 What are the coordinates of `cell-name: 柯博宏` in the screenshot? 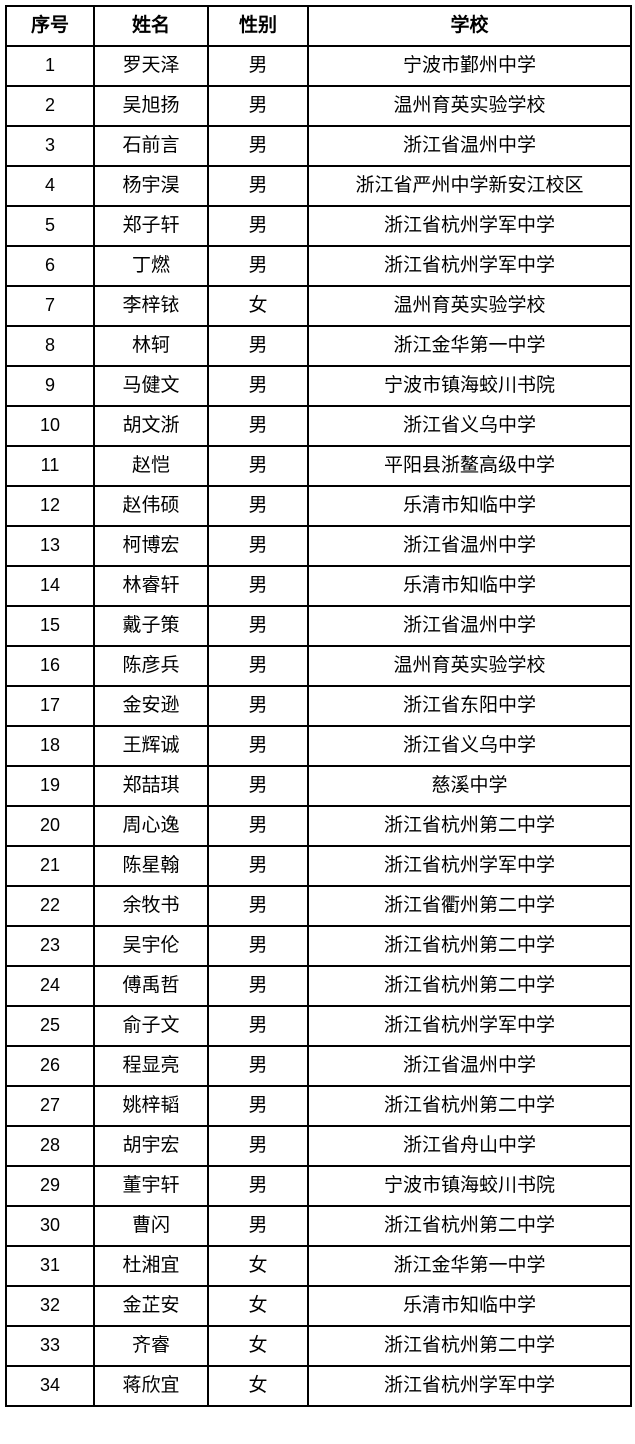 It's located at (151, 546).